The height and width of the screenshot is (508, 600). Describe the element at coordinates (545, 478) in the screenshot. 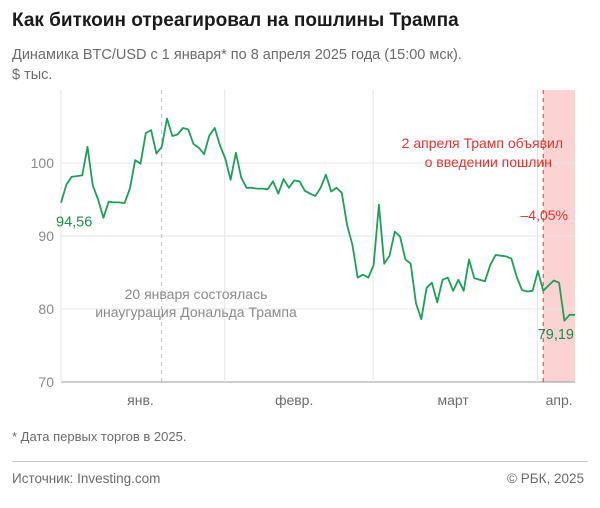

I see `copyright-label: © РБК, 2025` at that location.